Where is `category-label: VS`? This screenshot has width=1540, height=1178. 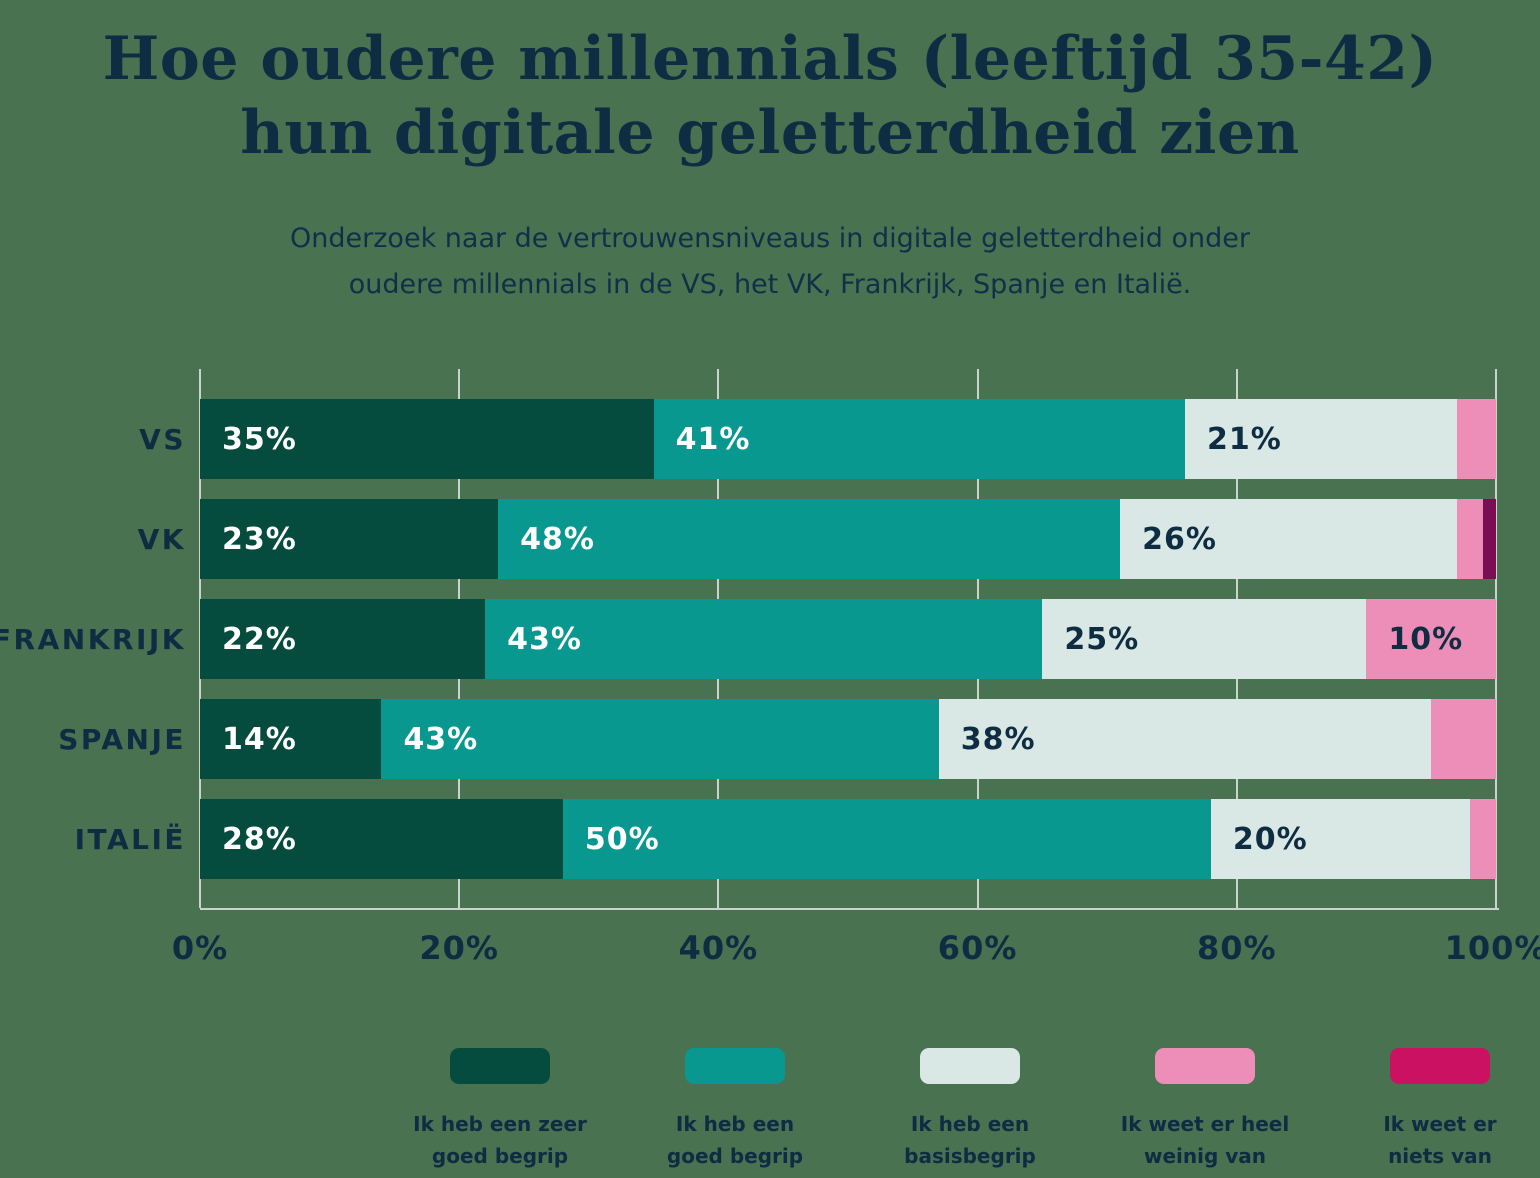 category-label: VS is located at coordinates (162, 439).